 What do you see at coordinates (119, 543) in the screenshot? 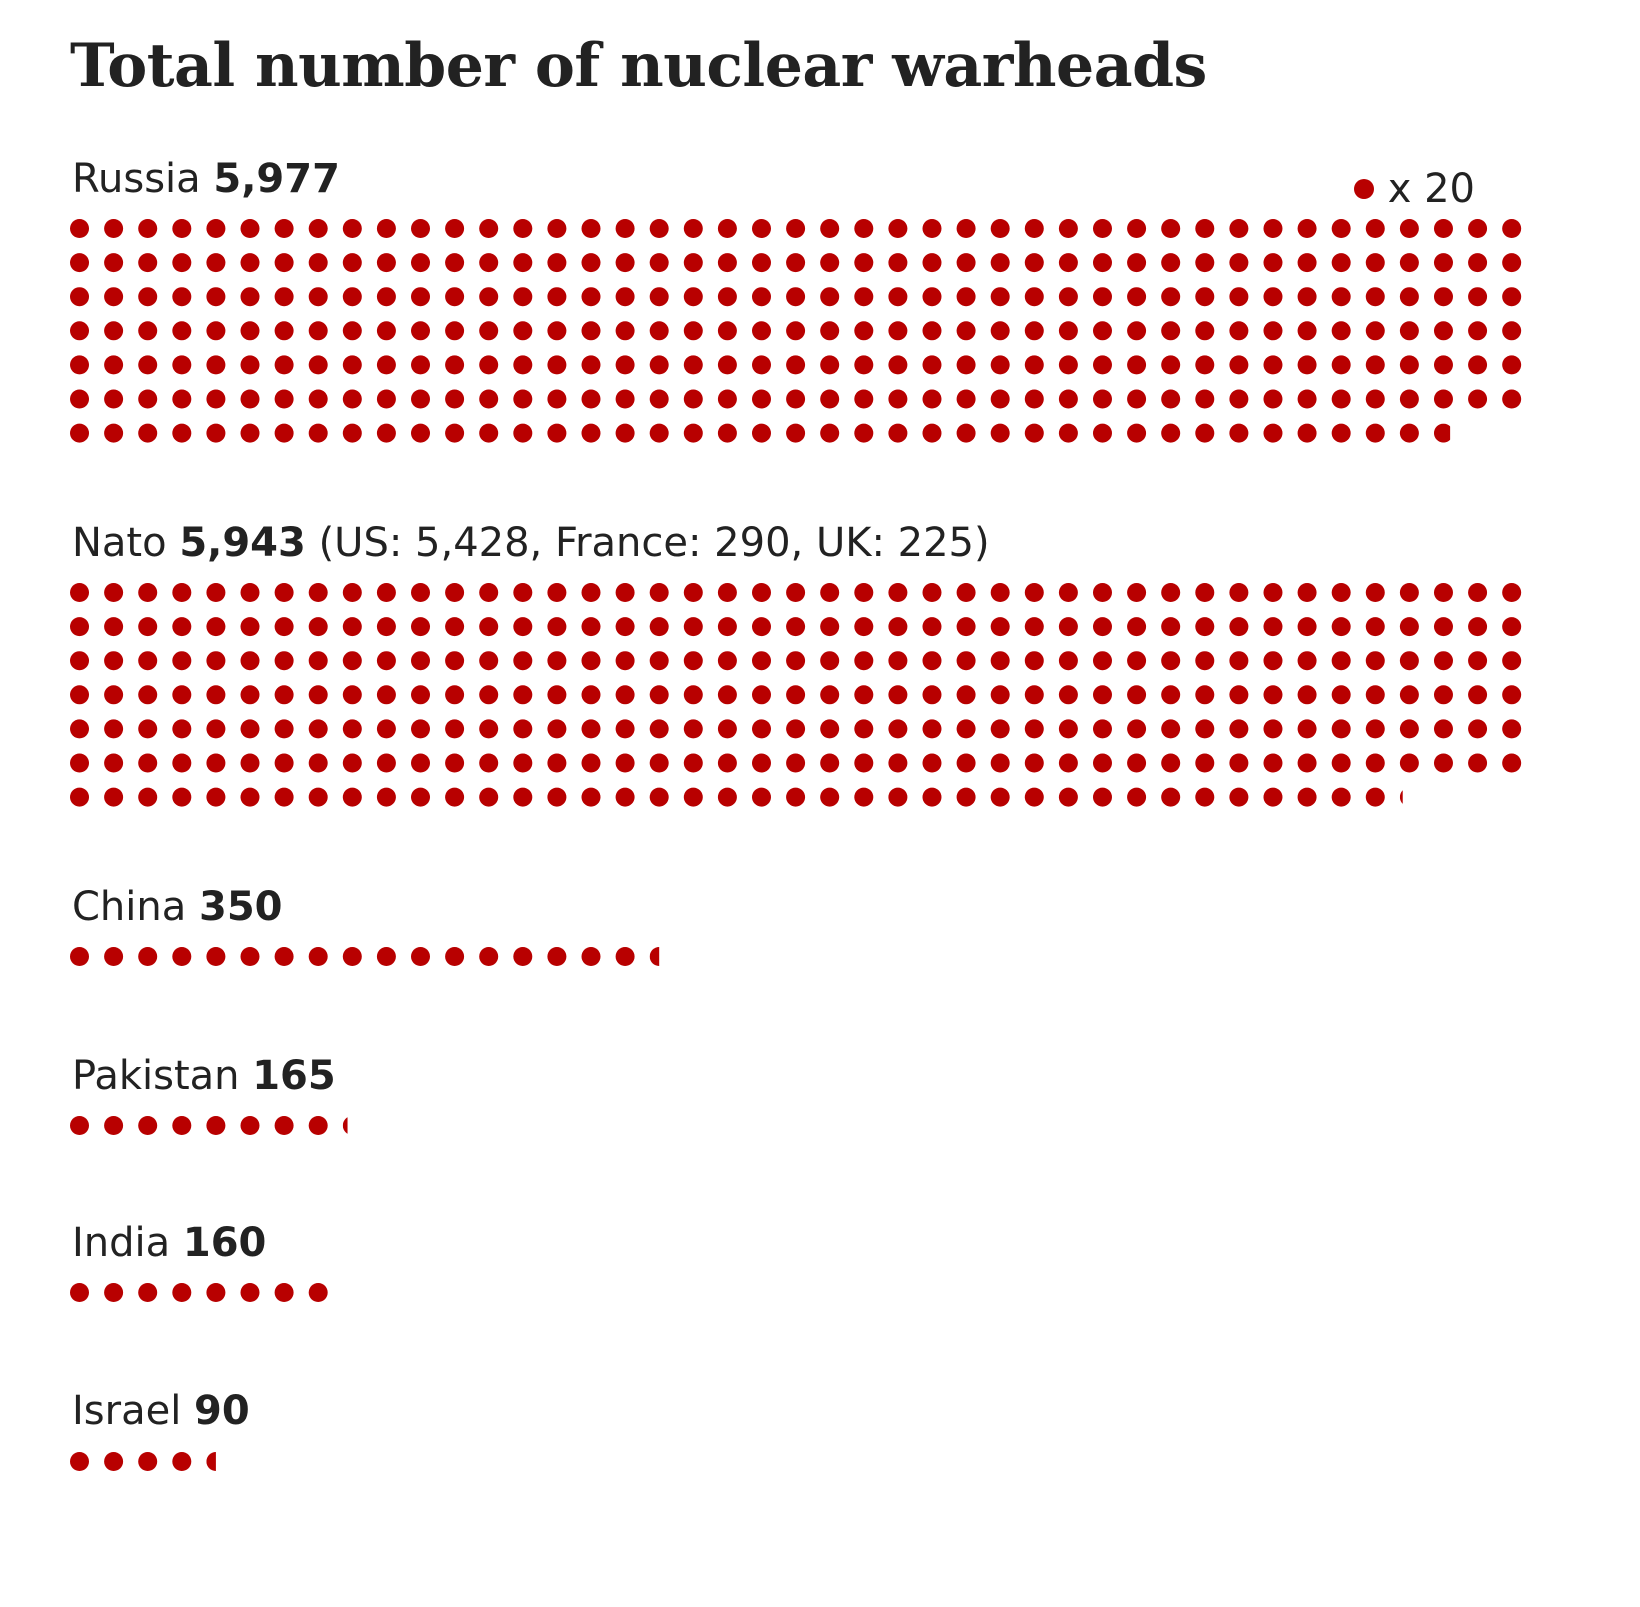
I see `country-name: Nato` at bounding box center [119, 543].